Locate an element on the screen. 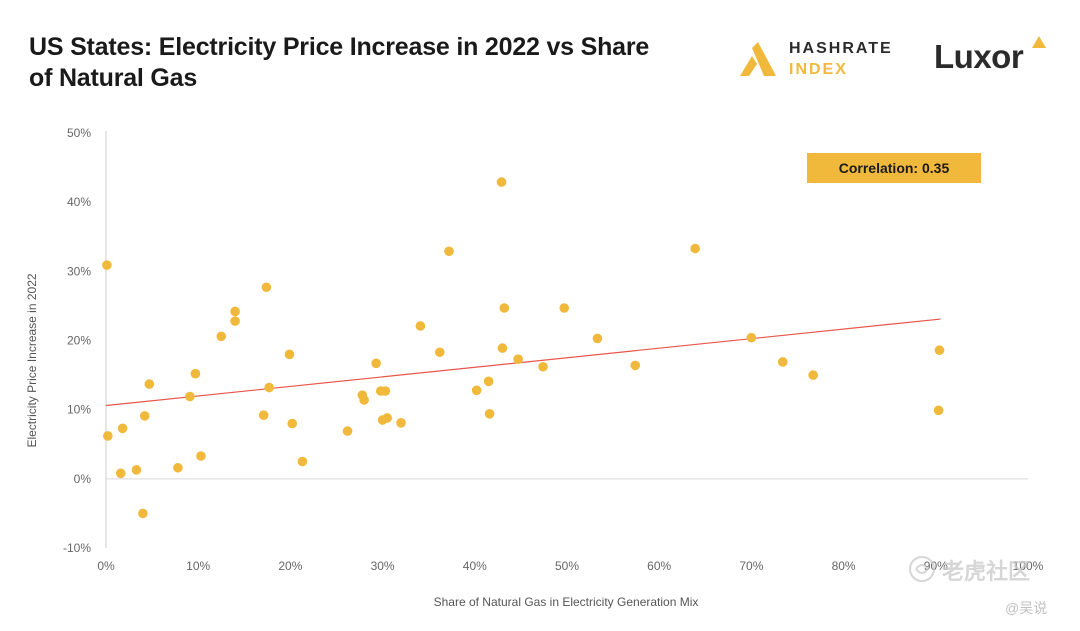 Image resolution: width=1080 pixels, height=631 pixels. correlation-label: Correlation: 0.35 is located at coordinates (894, 168).